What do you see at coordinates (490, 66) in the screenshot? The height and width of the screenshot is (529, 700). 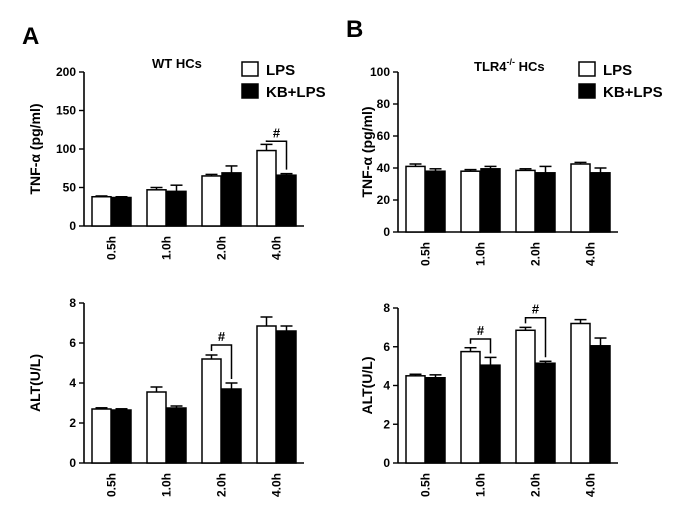 I see `chart-title-main: TLR4` at bounding box center [490, 66].